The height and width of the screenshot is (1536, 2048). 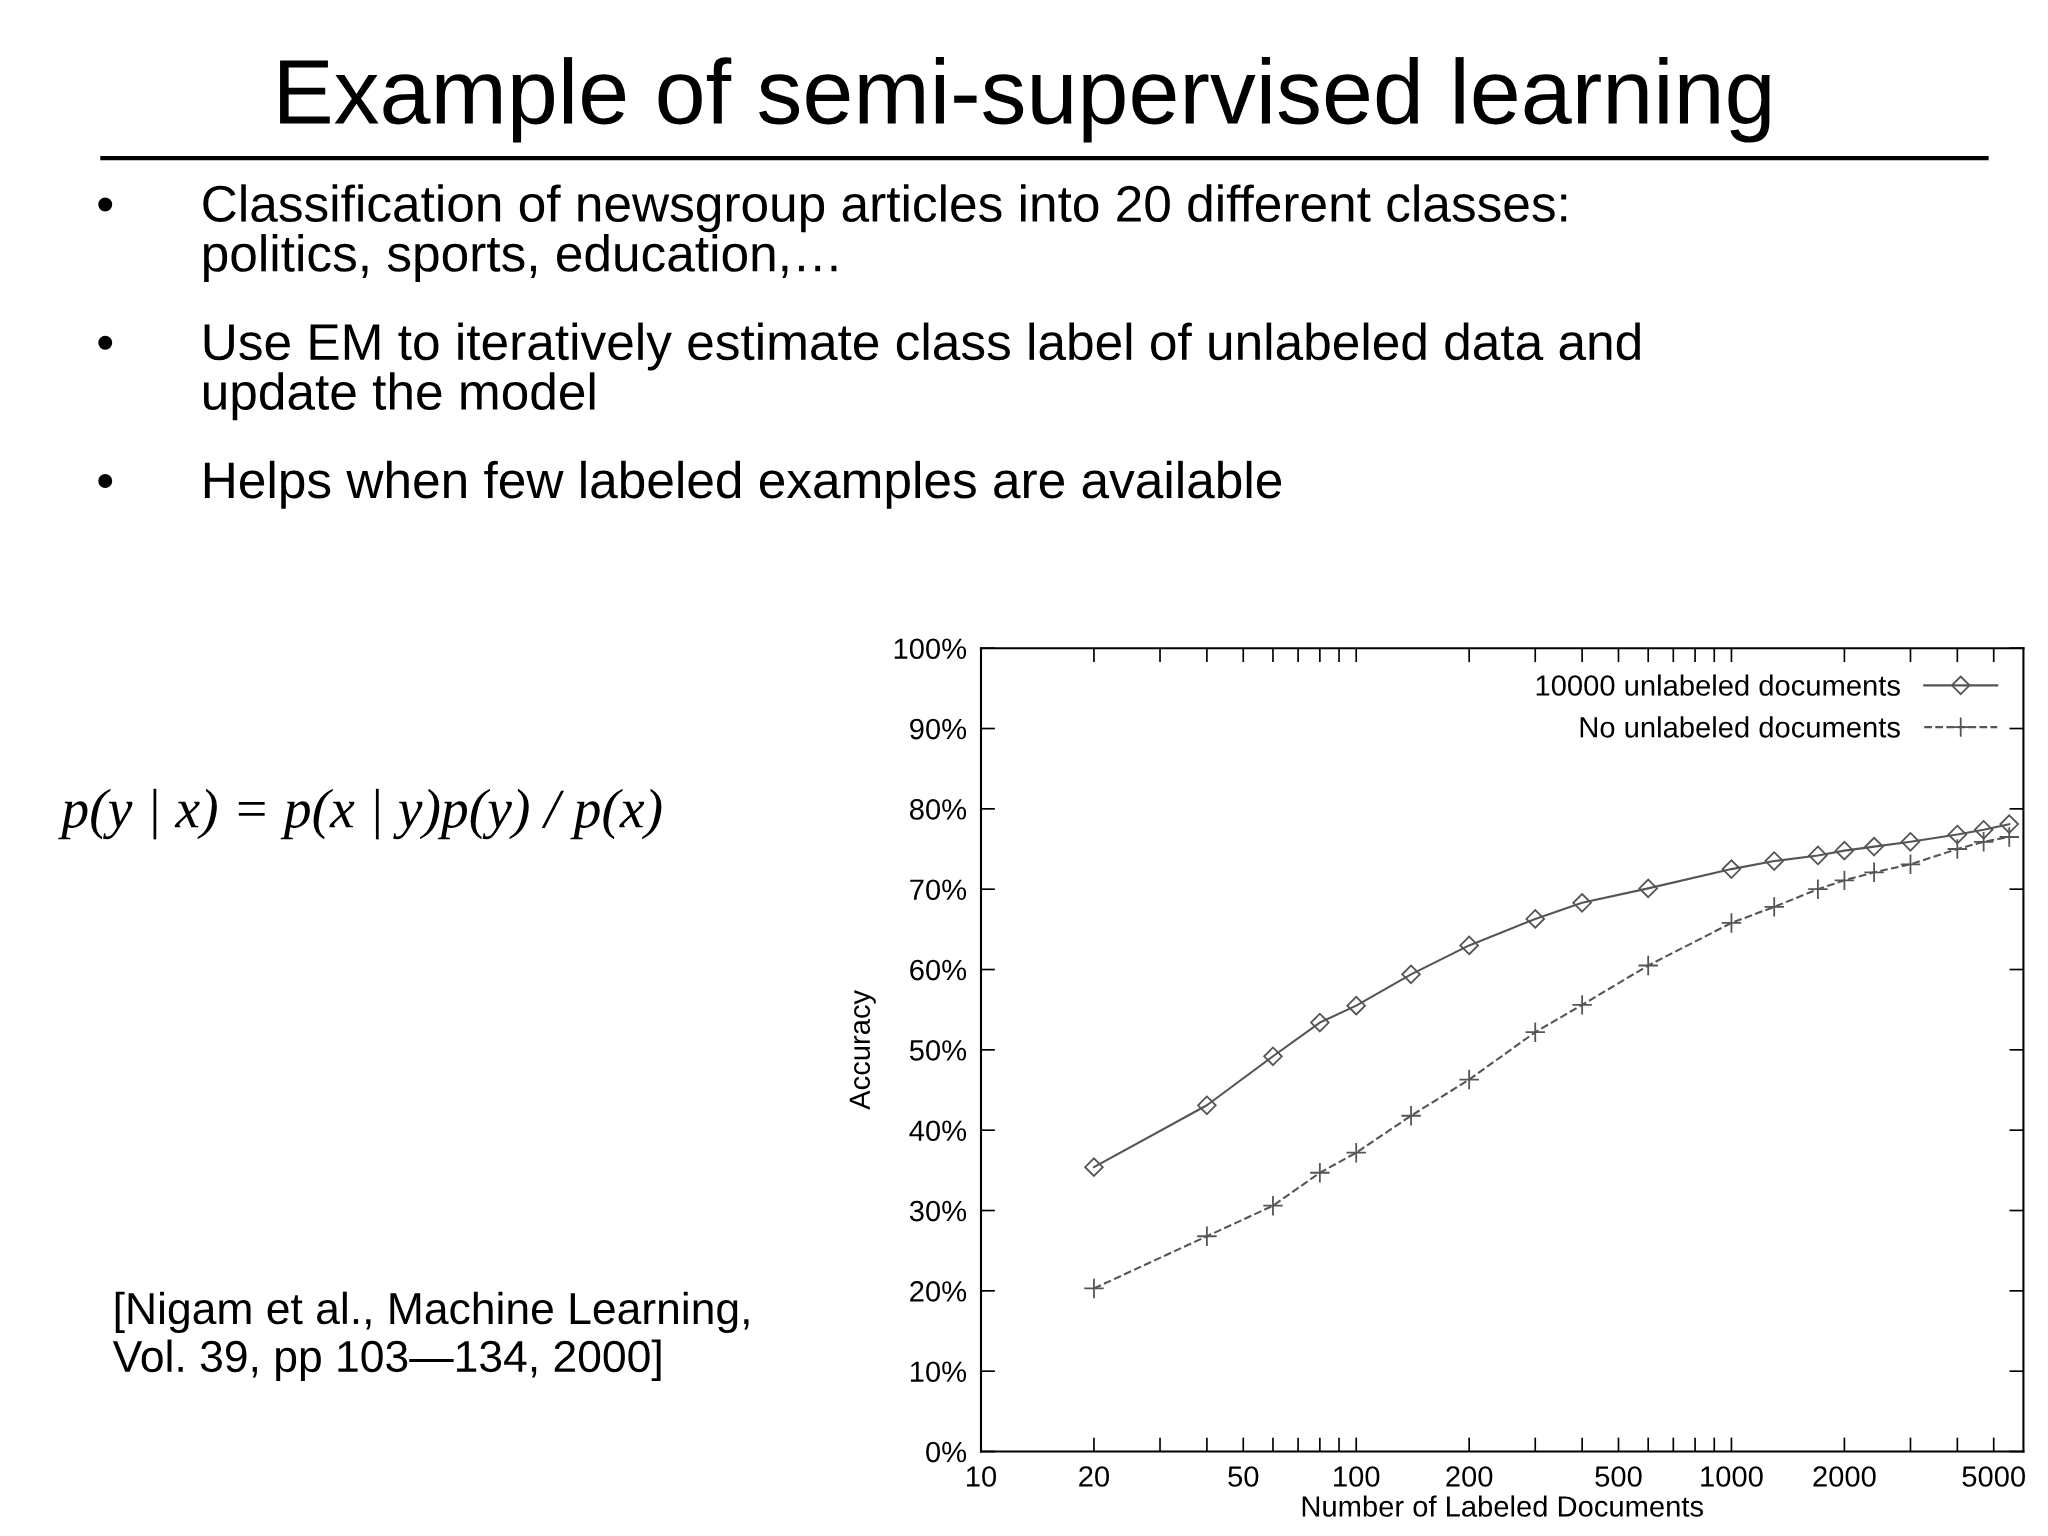 What do you see at coordinates (1618, 1476) in the screenshot?
I see `x-tick-label: 500` at bounding box center [1618, 1476].